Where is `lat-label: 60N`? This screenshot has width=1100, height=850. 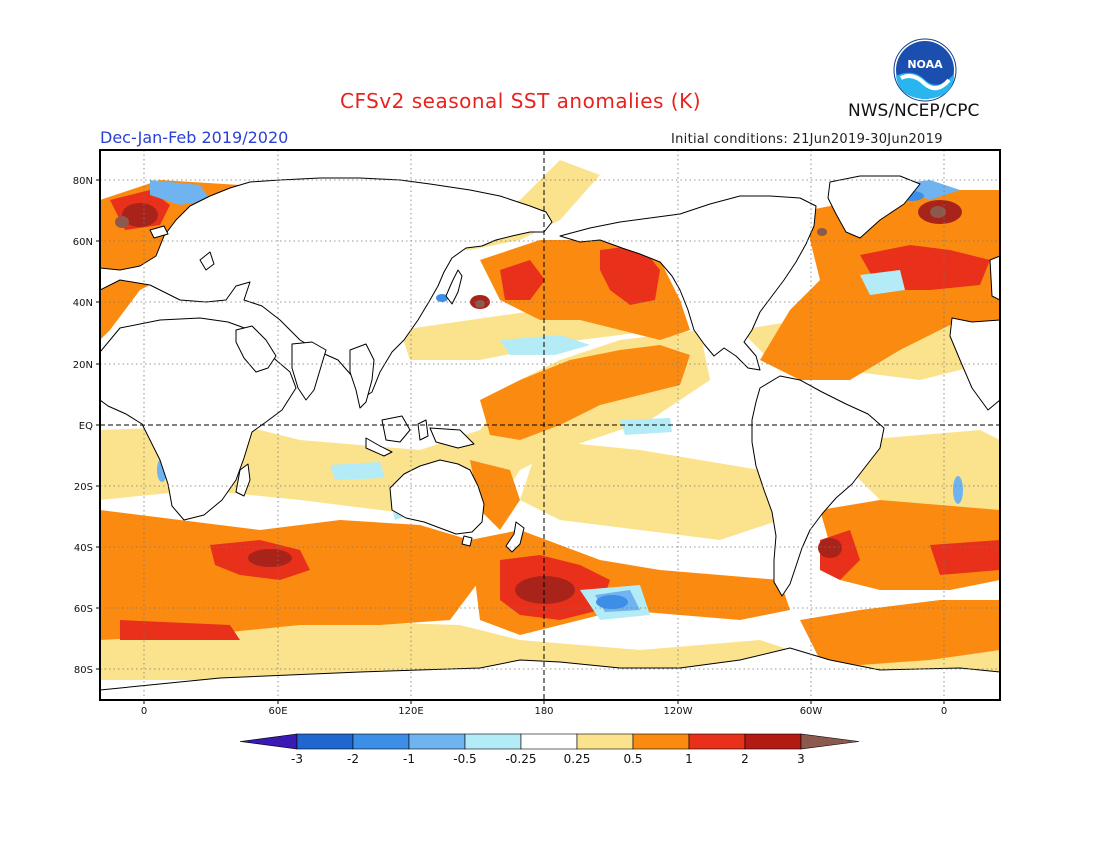 lat-label: 60N is located at coordinates (83, 242).